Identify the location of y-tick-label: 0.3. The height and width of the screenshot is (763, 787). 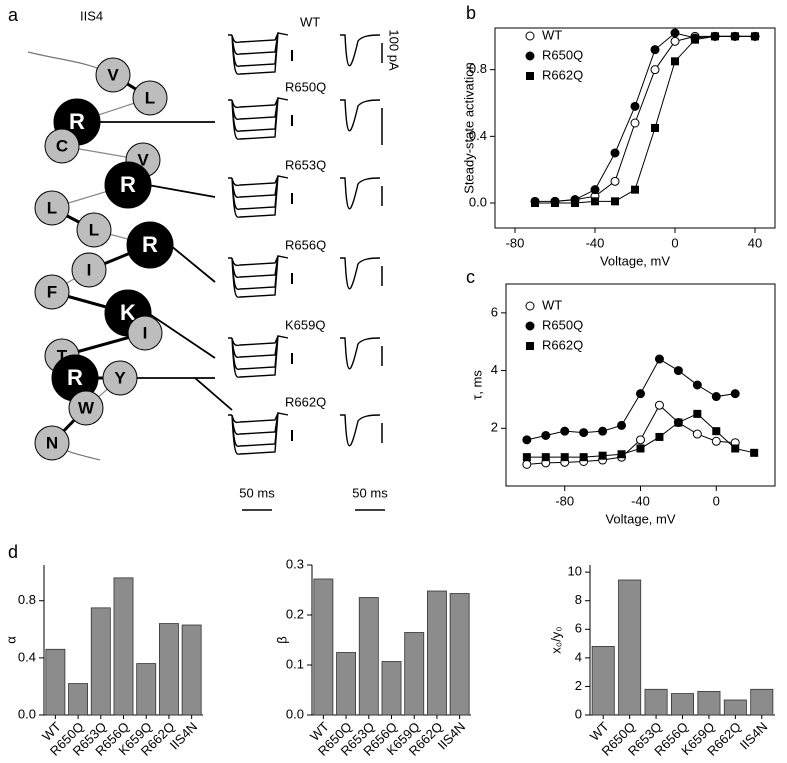
(295, 563).